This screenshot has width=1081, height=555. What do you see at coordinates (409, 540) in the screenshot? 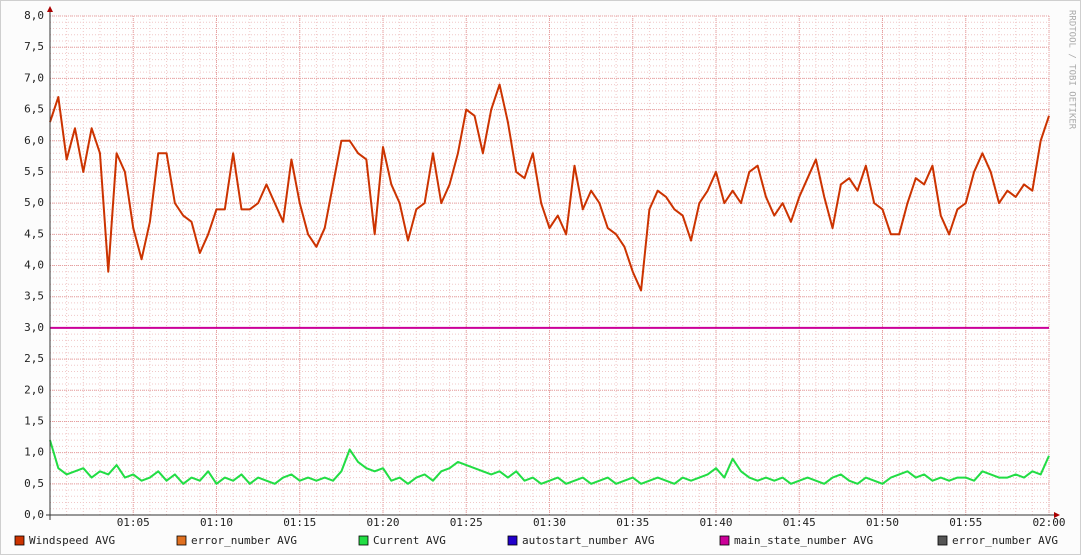
I see `legend-label: Current AVG` at bounding box center [409, 540].